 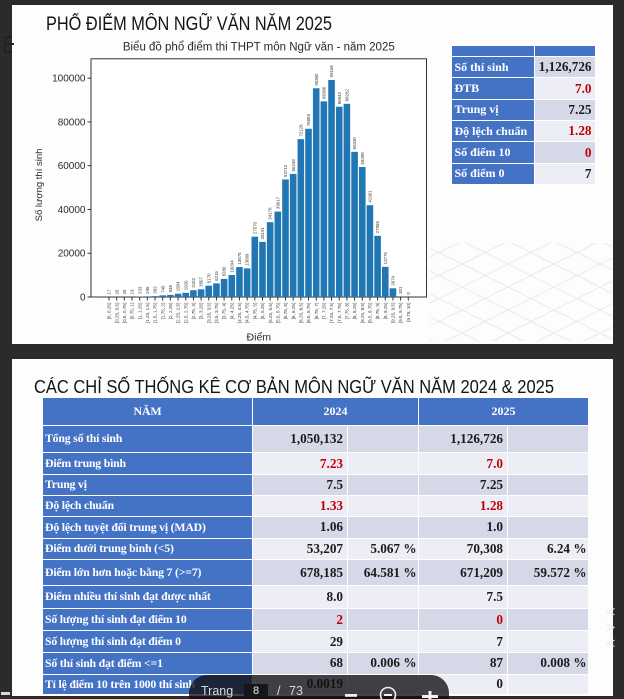 I want to click on svg-text: 233, so click(x=139, y=290).